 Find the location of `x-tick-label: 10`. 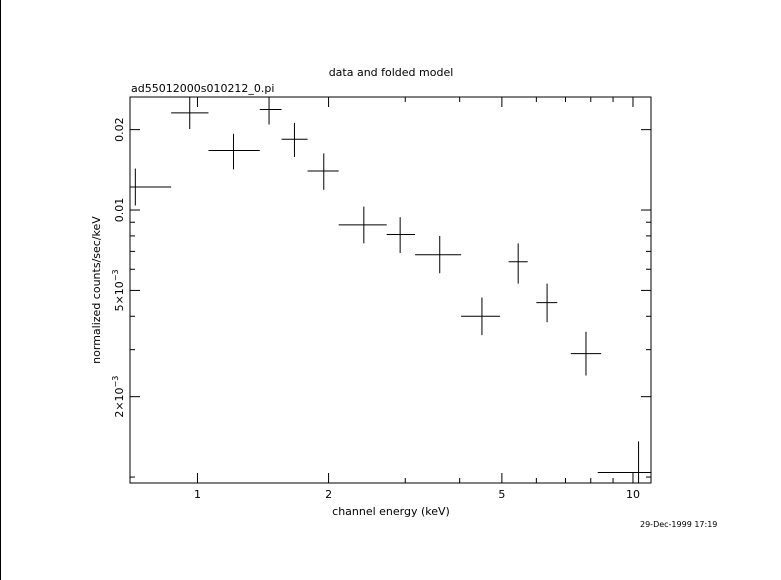

x-tick-label: 10 is located at coordinates (633, 494).